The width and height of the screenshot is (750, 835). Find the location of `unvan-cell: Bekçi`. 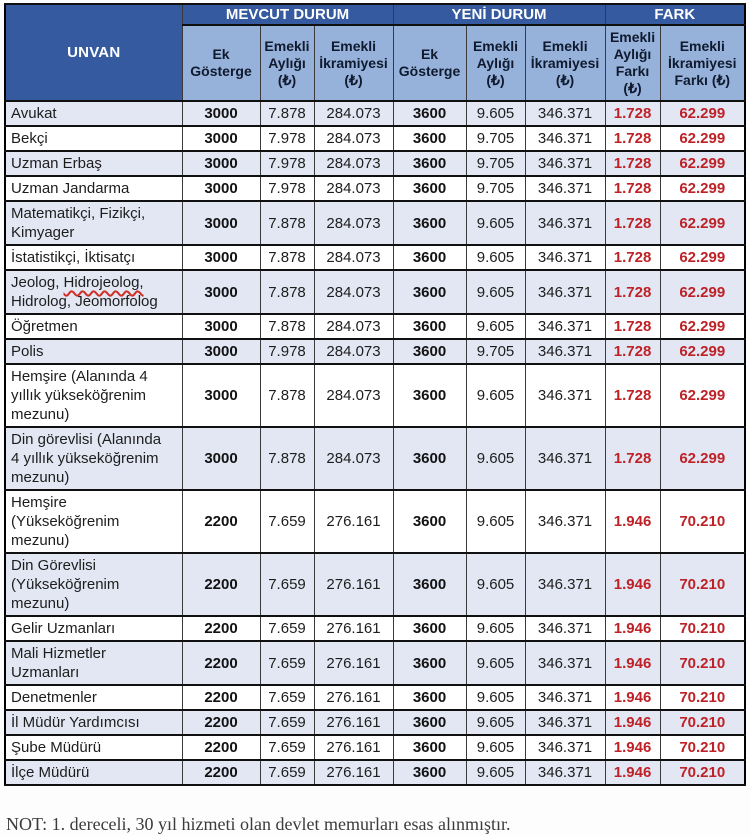

unvan-cell: Bekçi is located at coordinates (93, 138).